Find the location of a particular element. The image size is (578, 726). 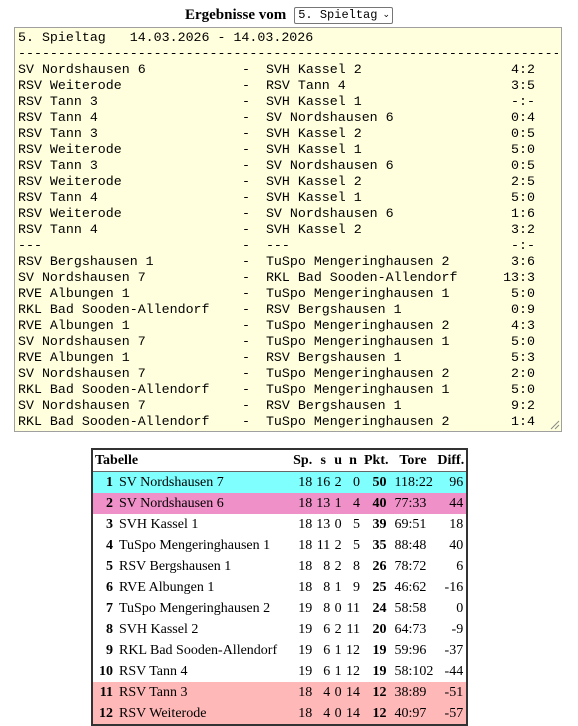

team-rank: 7 is located at coordinates (109, 608).